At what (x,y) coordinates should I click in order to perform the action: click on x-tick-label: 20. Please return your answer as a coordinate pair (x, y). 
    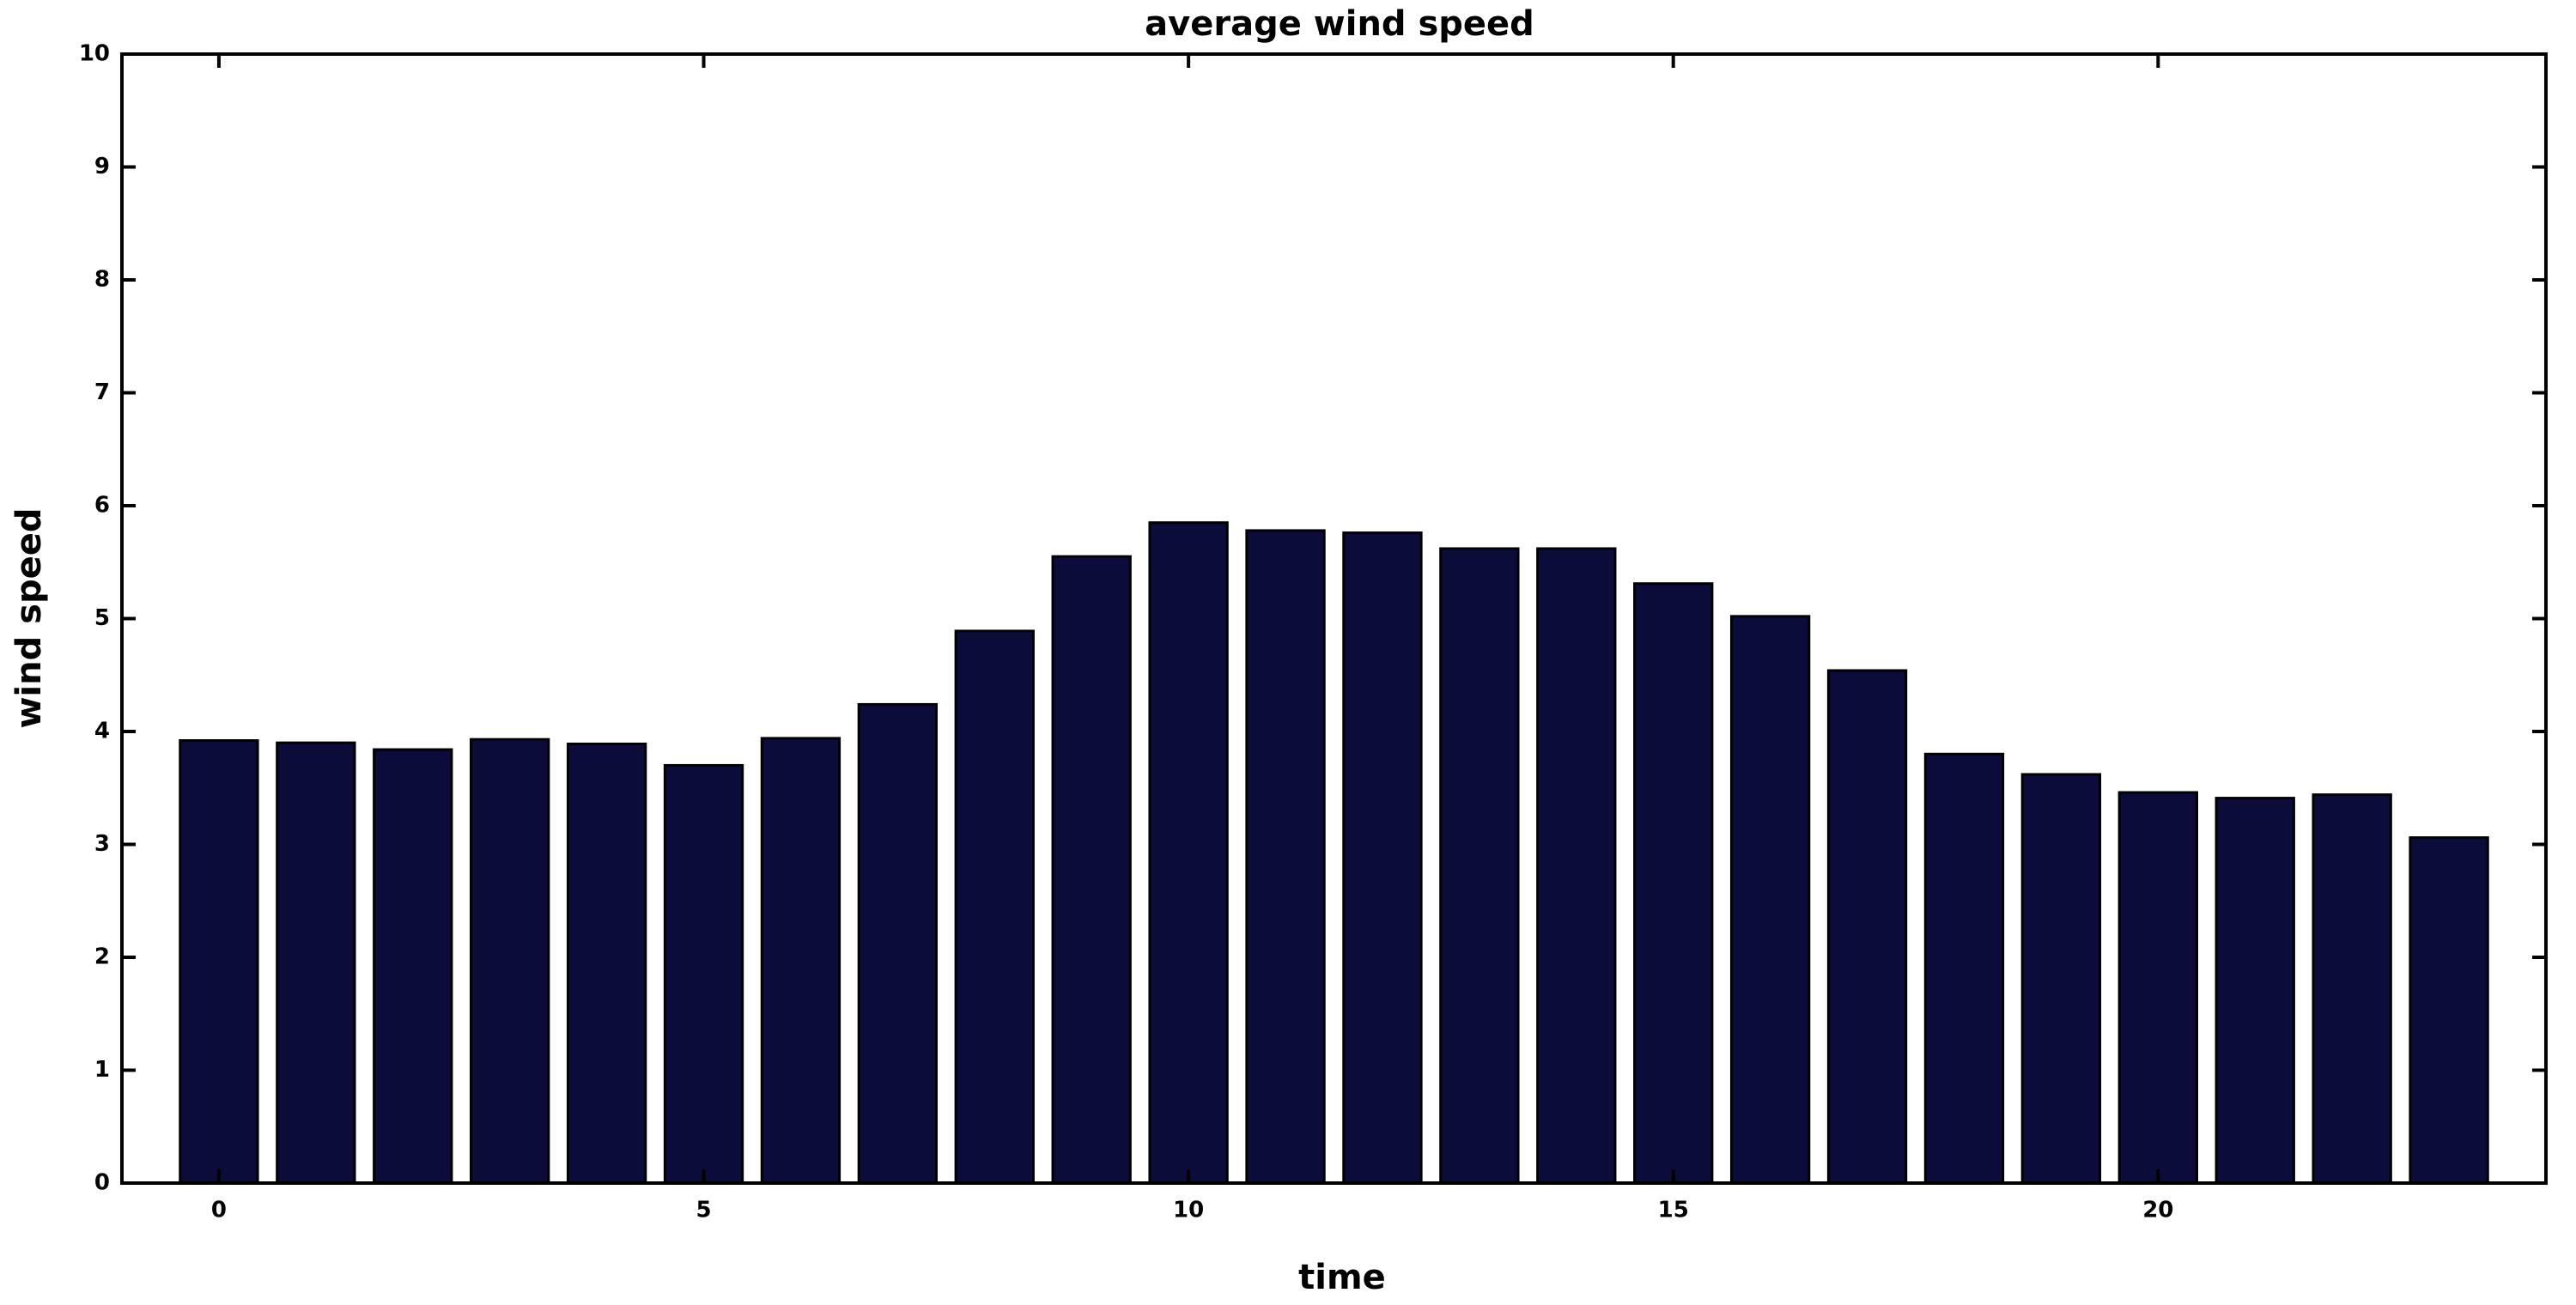
    Looking at the image, I should click on (2157, 1210).